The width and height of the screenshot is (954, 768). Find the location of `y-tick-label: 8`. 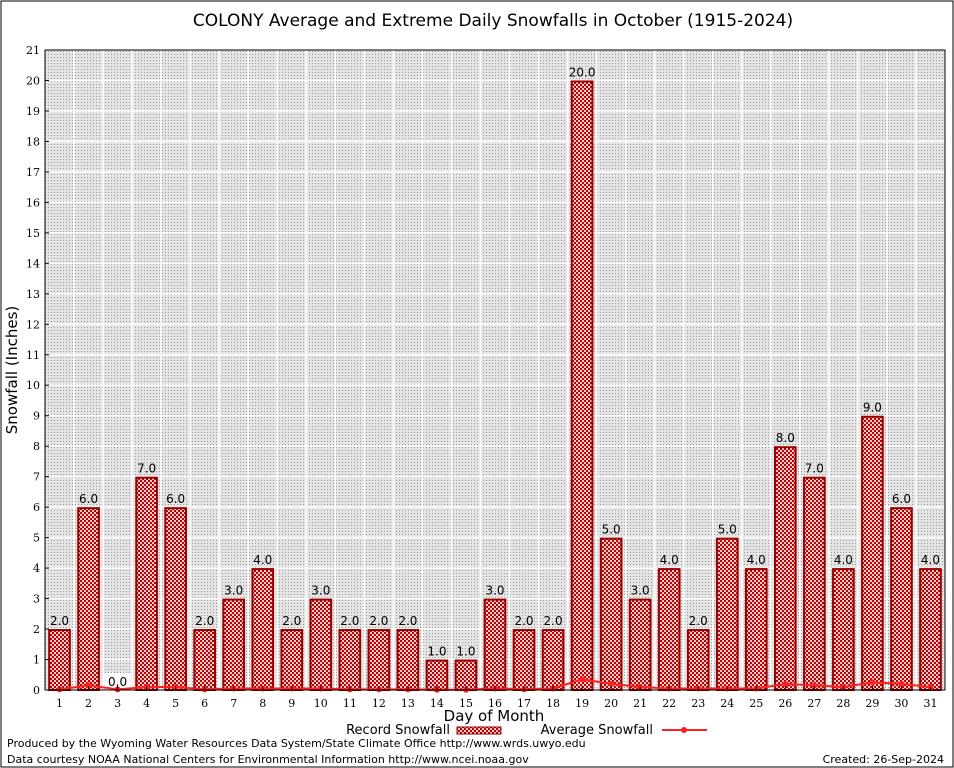

y-tick-label: 8 is located at coordinates (36, 446).